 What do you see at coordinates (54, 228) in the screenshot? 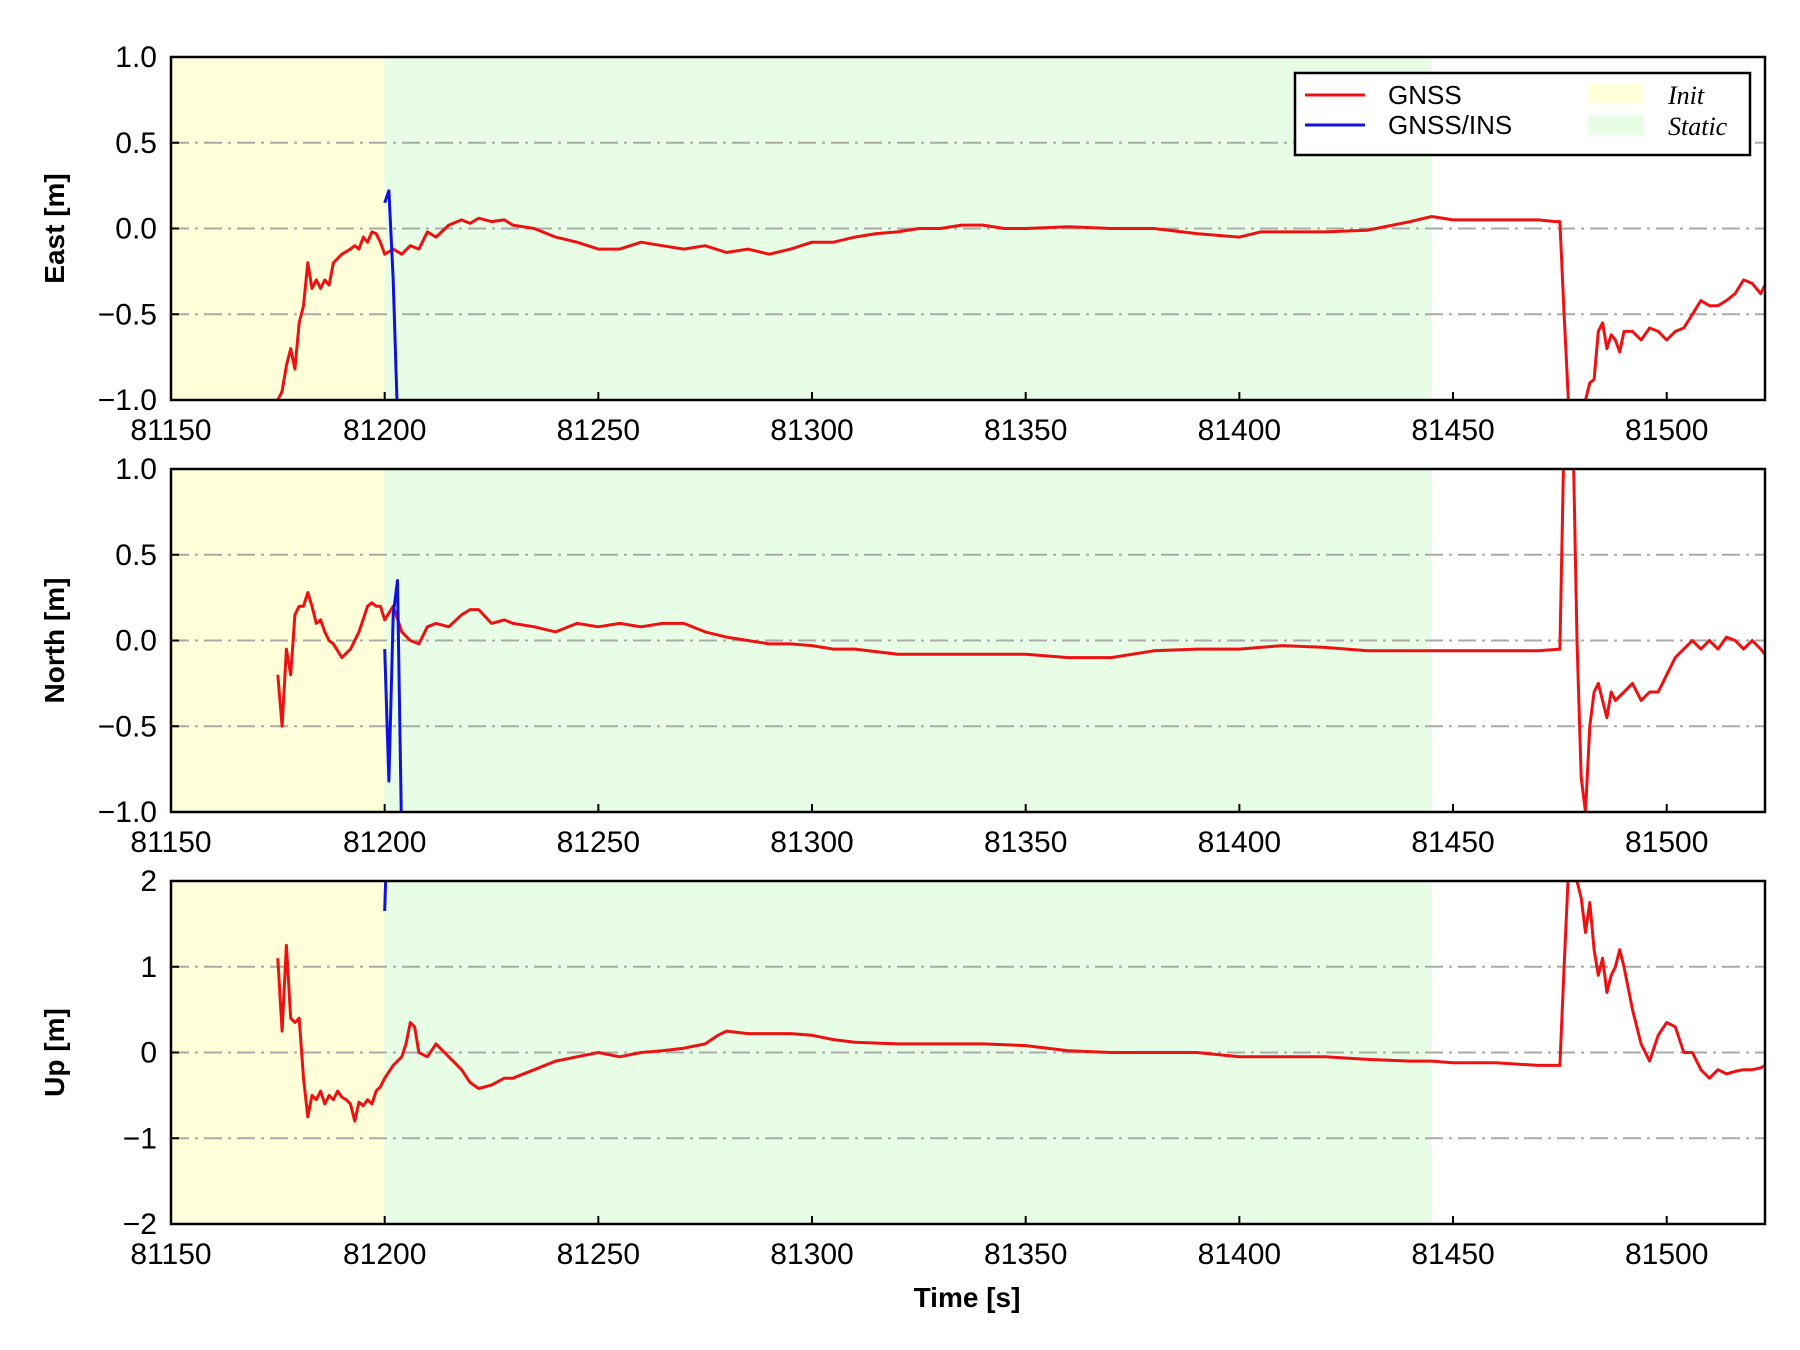
I see `y-axis-title: East [m]` at bounding box center [54, 228].